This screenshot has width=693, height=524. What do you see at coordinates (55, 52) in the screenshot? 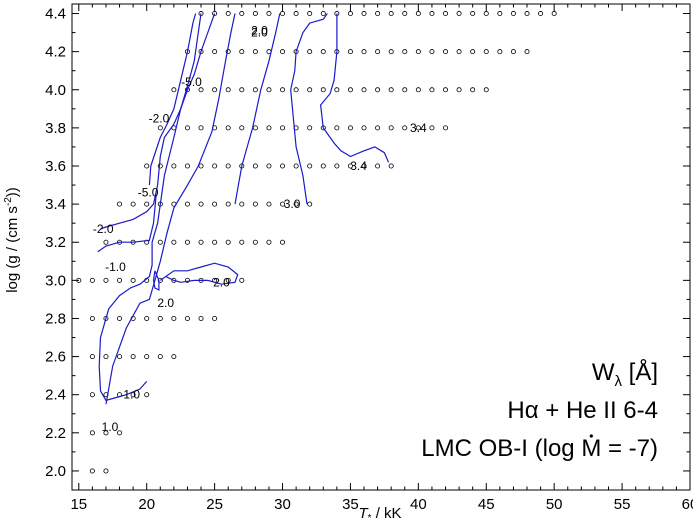
I see `y-tick-label: 4.2` at bounding box center [55, 52].